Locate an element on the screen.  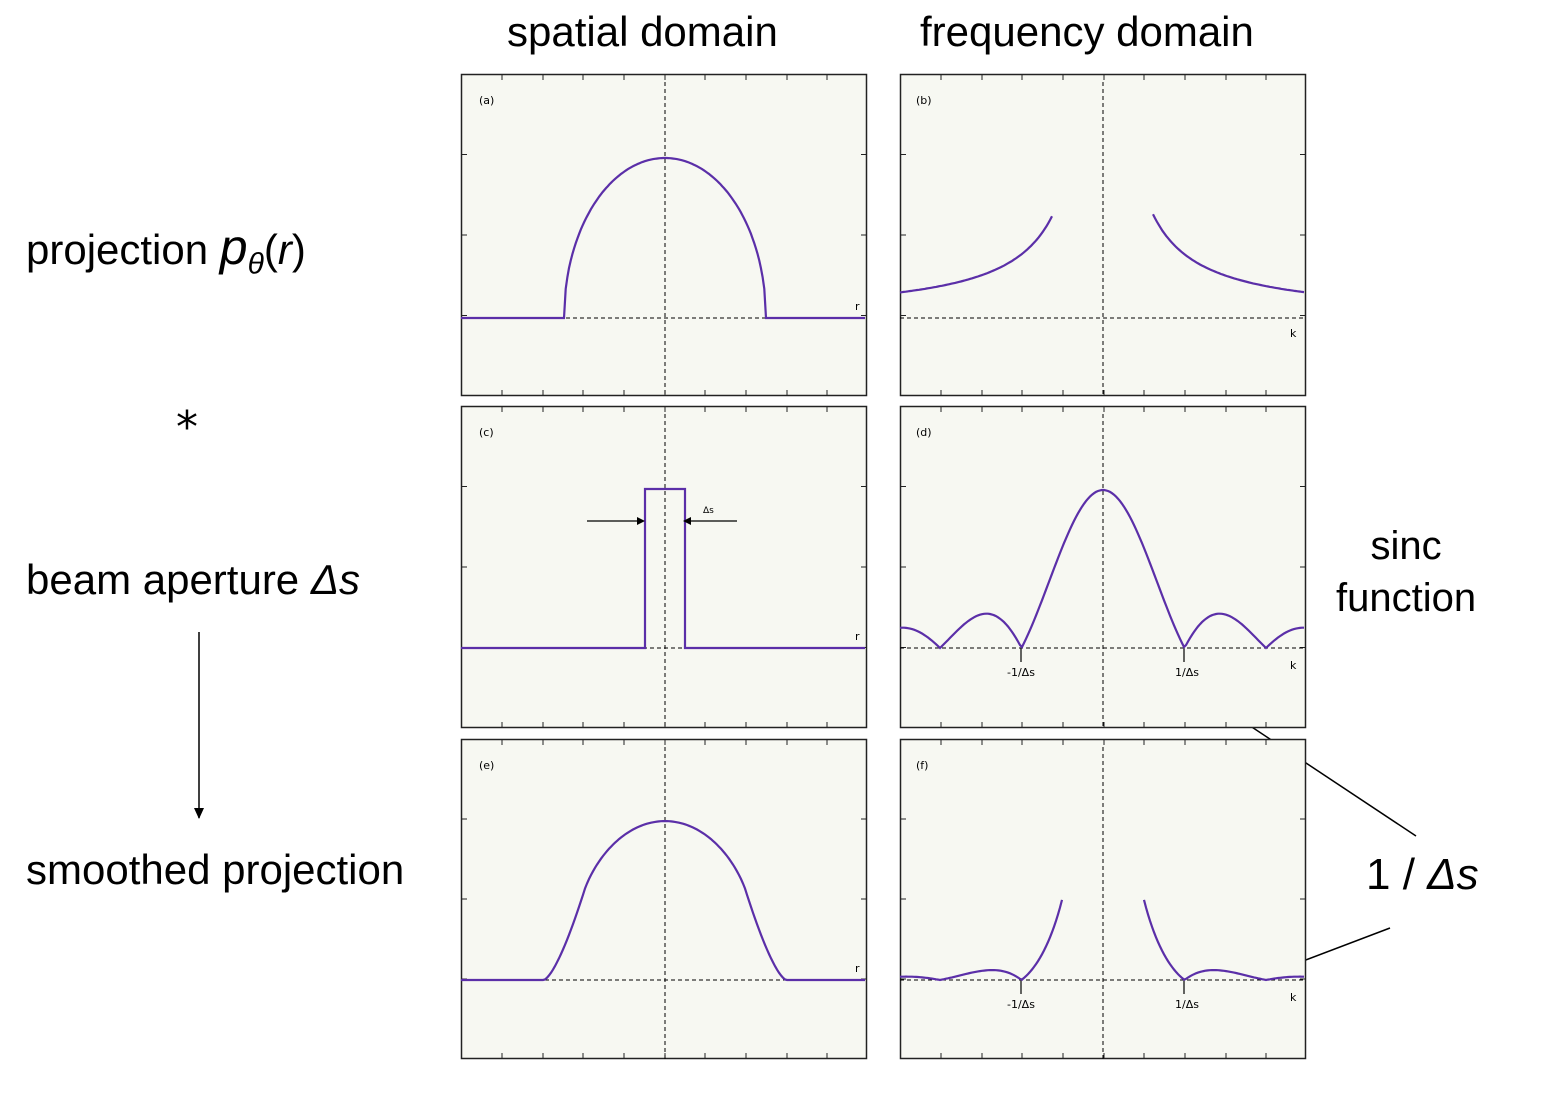
panel-c-width-label: Δs is located at coordinates (708, 511).